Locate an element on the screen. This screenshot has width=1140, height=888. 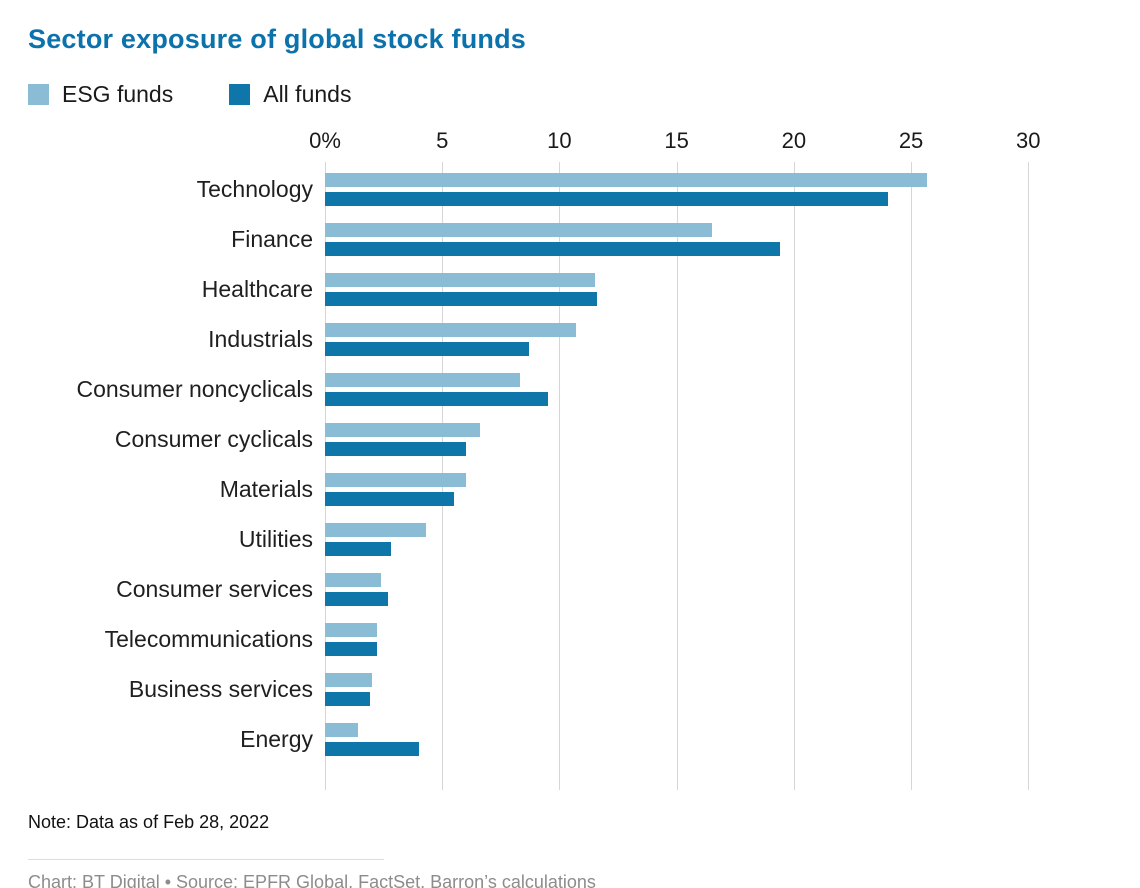
chart-row: Business services is located at coordinates (534, 689).